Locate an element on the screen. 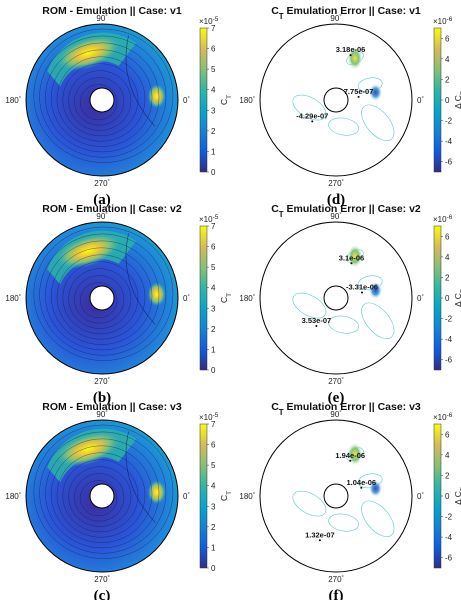  chart-title: CT Emulation Error || Case: v3 is located at coordinates (346, 409).